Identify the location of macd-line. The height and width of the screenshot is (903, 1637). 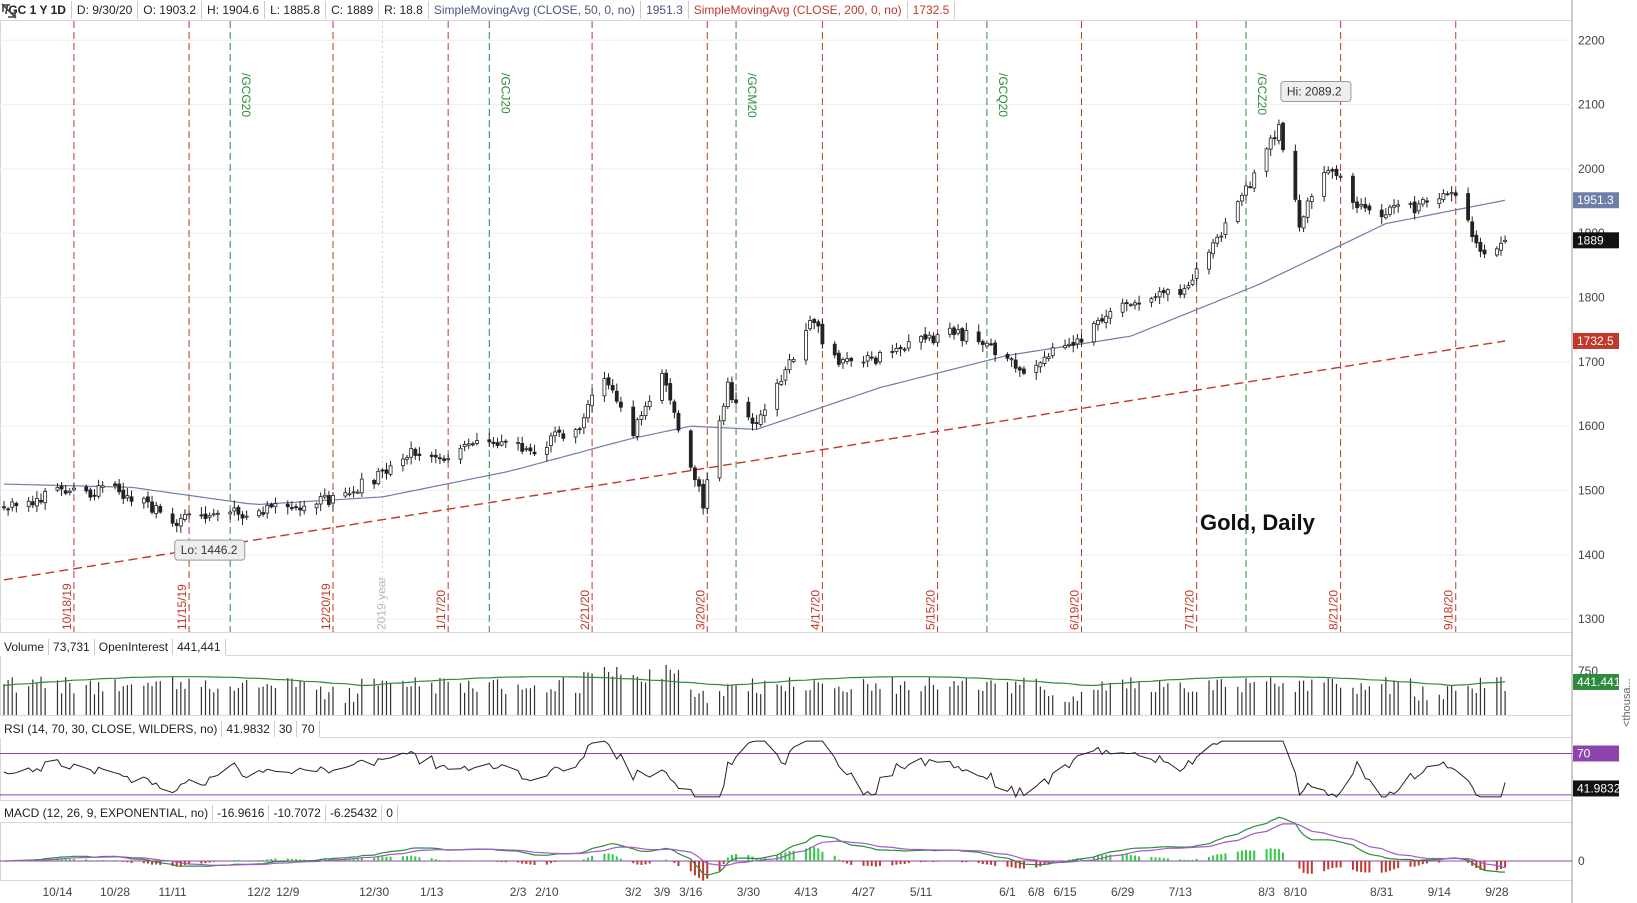
(754, 846).